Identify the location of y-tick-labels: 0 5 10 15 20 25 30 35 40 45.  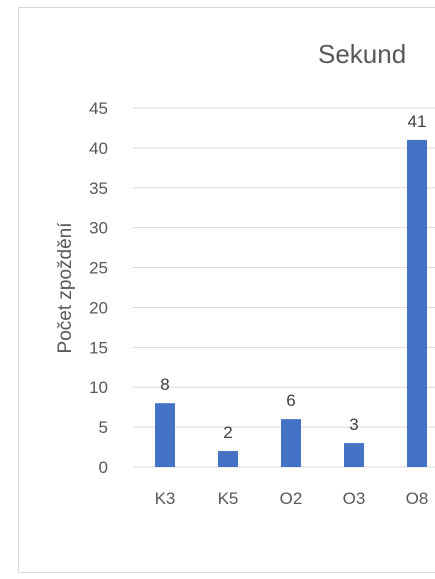
(98, 288).